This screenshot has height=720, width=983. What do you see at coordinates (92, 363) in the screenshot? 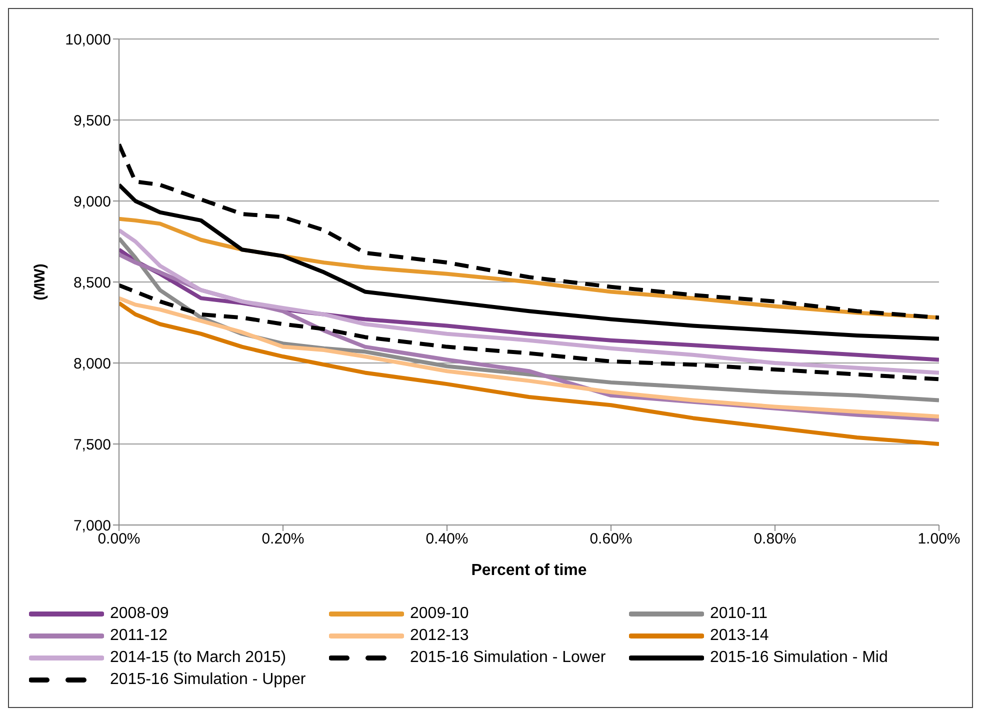
I see `y-tick-label: 8,000` at bounding box center [92, 363].